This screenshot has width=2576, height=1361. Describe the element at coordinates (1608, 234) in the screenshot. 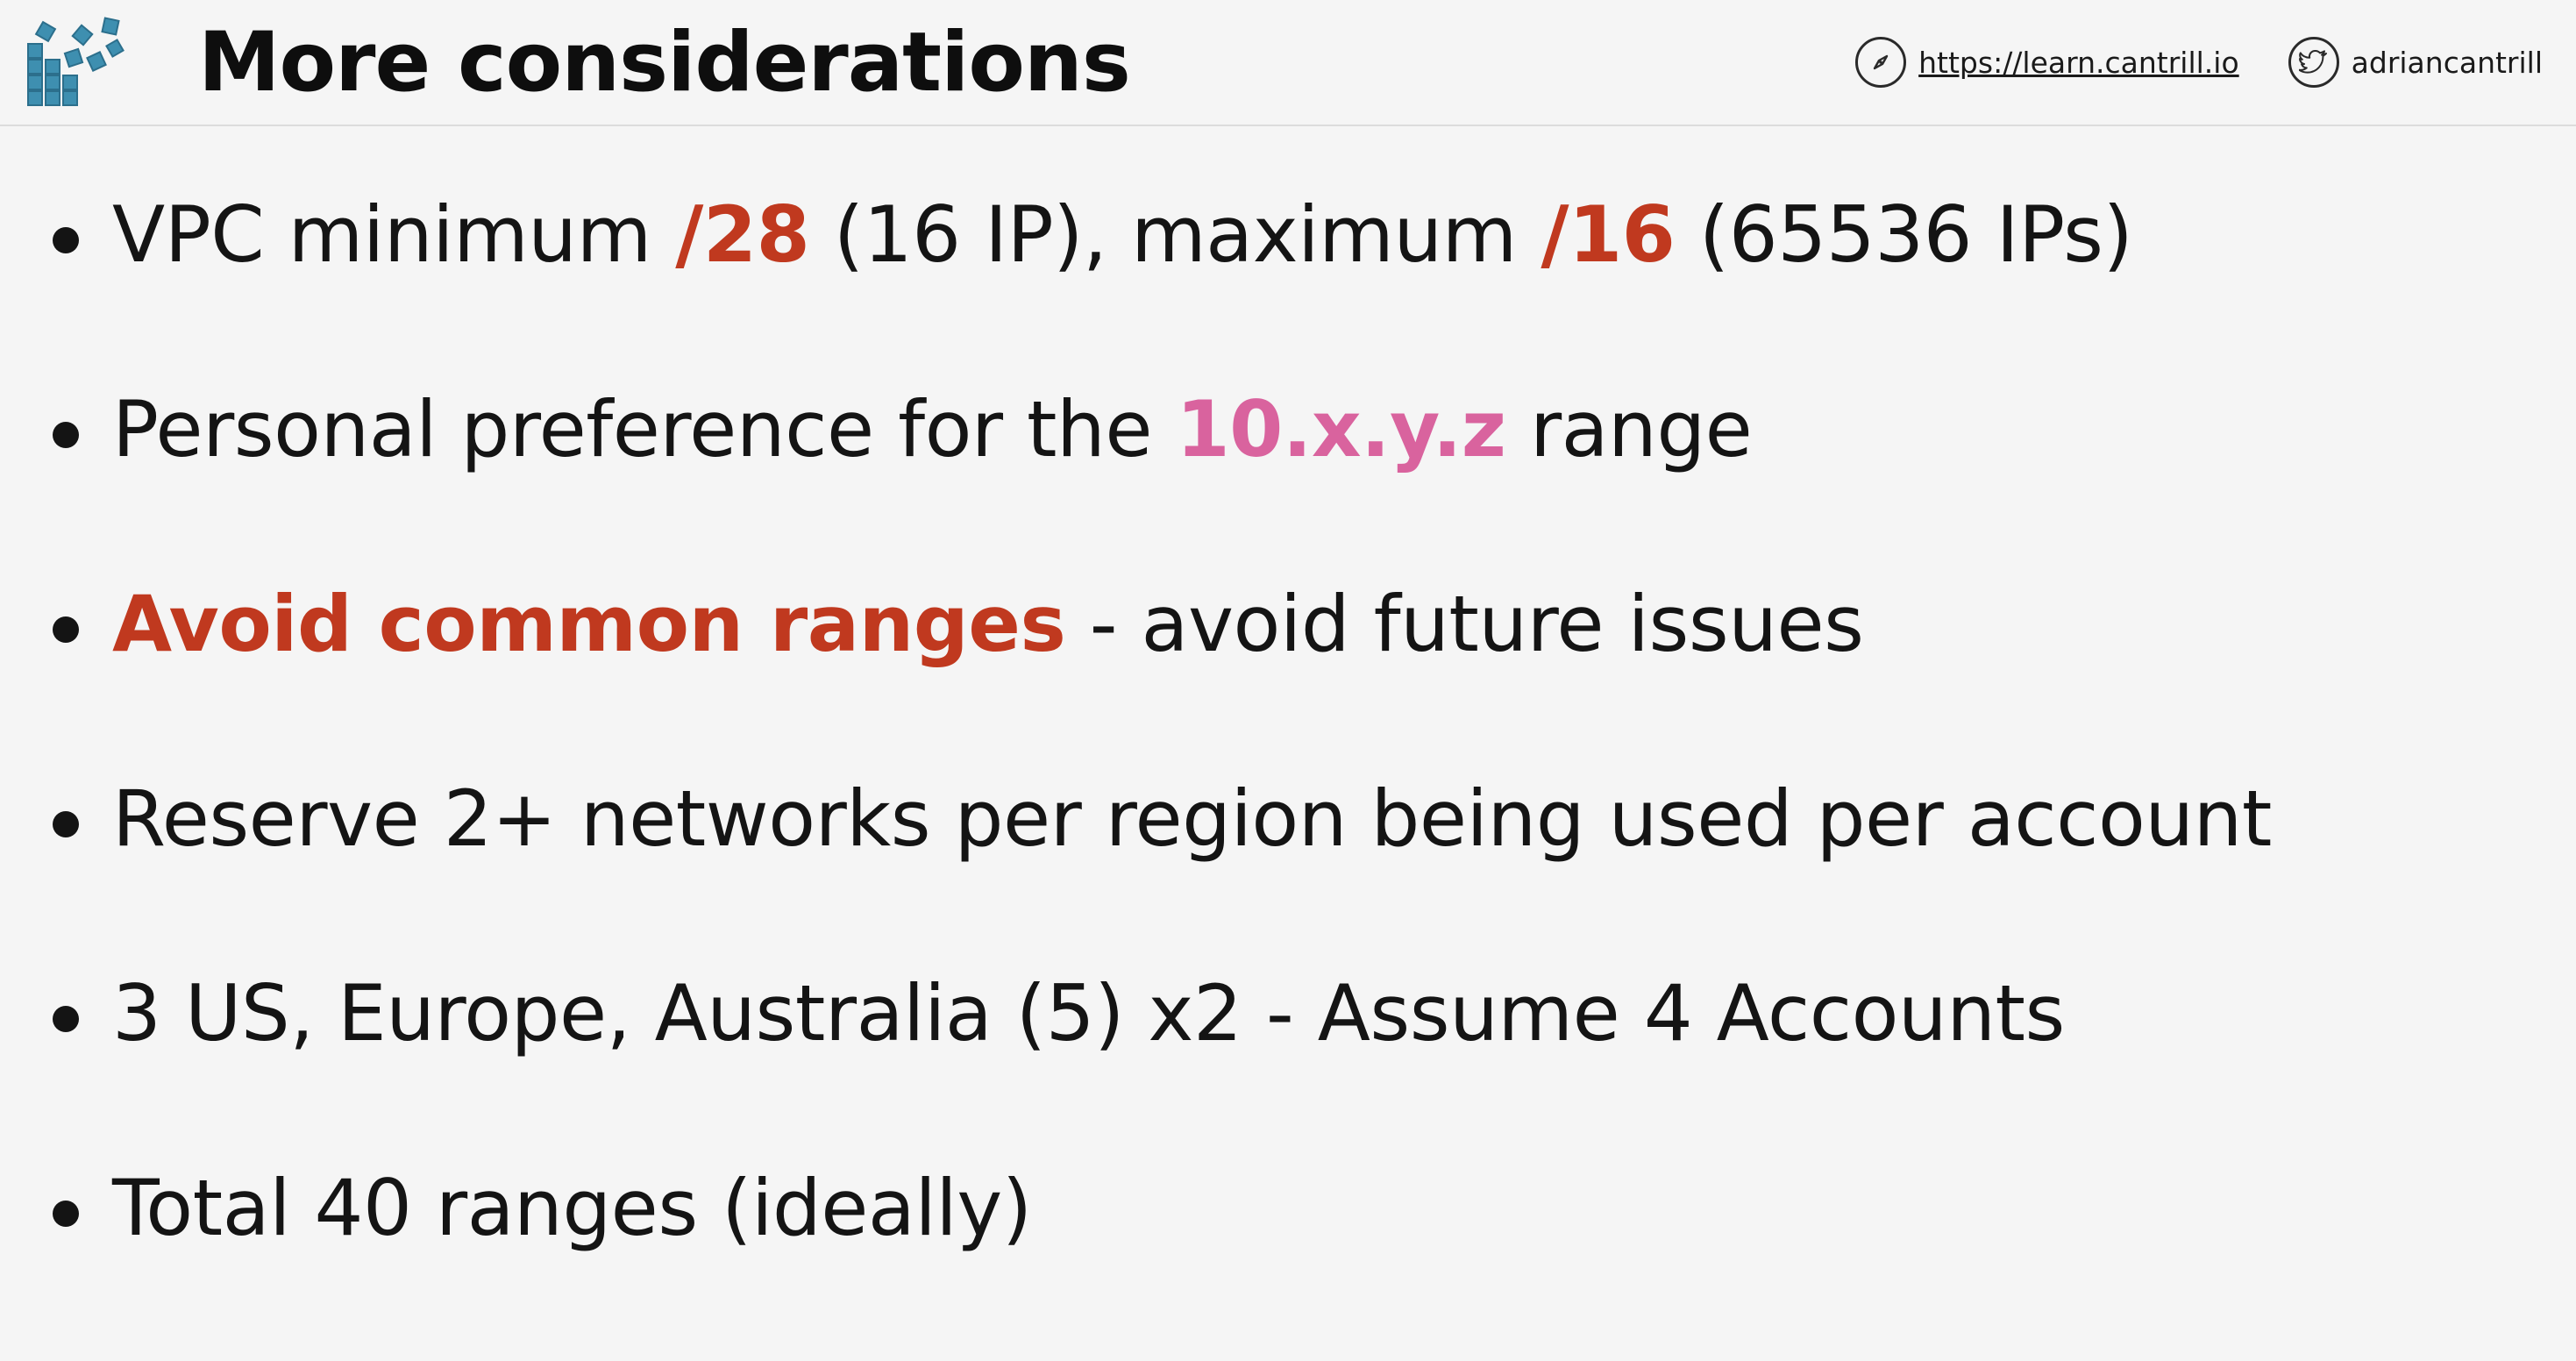

I see `highlight-max-prefix: /16` at that location.